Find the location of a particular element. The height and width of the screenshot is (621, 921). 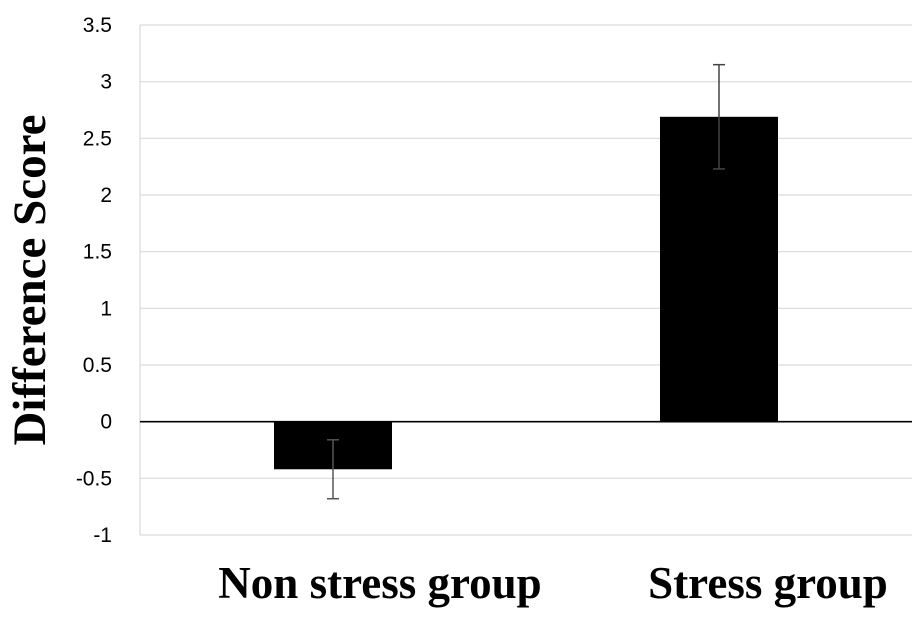

y-tick-label: 0.5 is located at coordinates (97, 365).